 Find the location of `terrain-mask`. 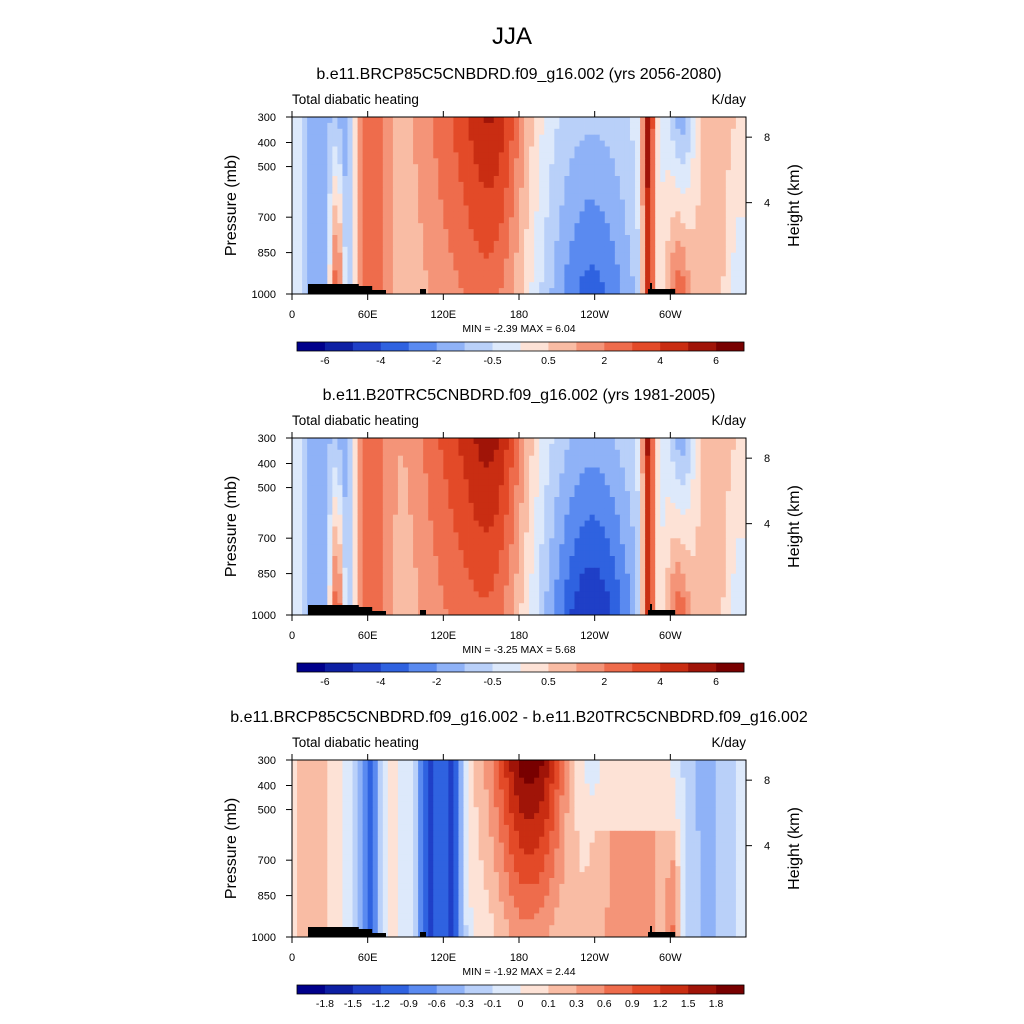

terrain-mask is located at coordinates (492, 288).